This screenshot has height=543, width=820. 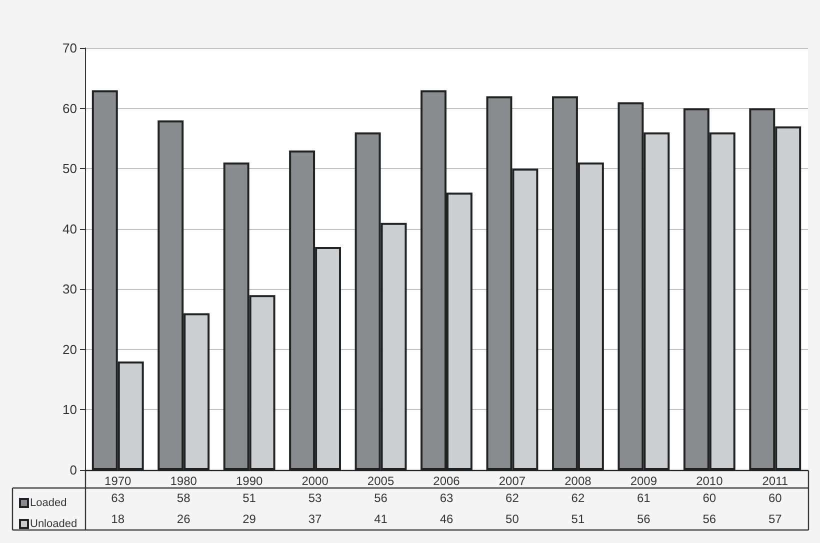 What do you see at coordinates (183, 519) in the screenshot?
I see `data-label: 26` at bounding box center [183, 519].